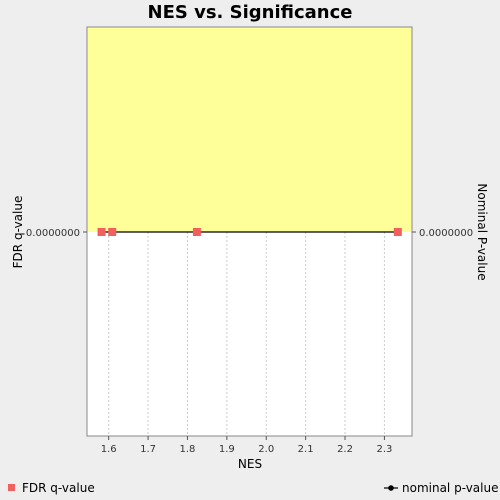 This screenshot has height=500, width=500. Describe the element at coordinates (188, 449) in the screenshot. I see `x-tick-label: 1.8` at that location.